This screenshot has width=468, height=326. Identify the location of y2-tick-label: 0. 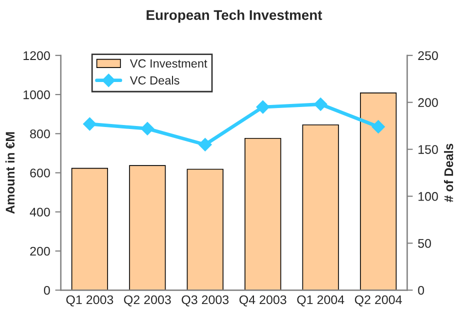
(421, 290).